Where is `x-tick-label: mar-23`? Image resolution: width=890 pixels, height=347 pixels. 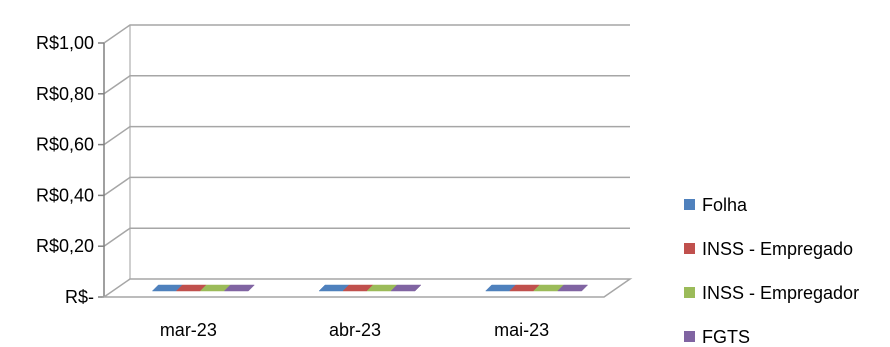
x-tick-label: mar-23 is located at coordinates (188, 330).